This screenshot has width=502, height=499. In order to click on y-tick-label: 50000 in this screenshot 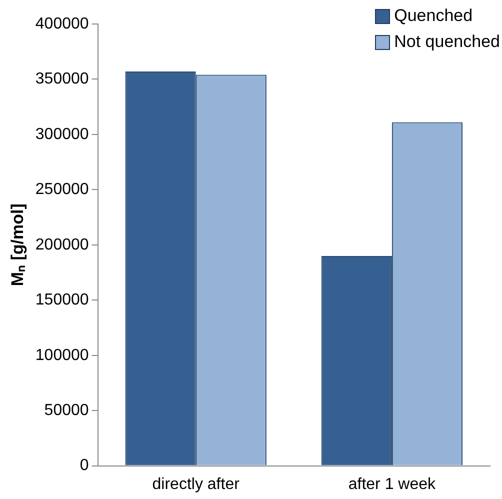, I will do `click(66, 410)`.